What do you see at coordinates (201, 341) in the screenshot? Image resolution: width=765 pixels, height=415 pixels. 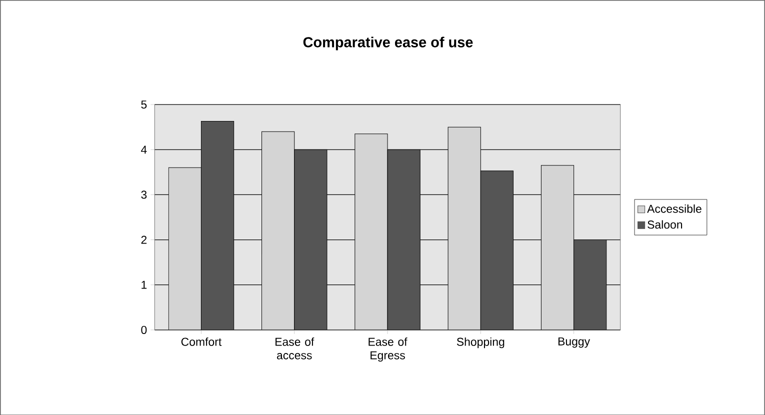 I see `x-tick-label: Comfort` at bounding box center [201, 341].